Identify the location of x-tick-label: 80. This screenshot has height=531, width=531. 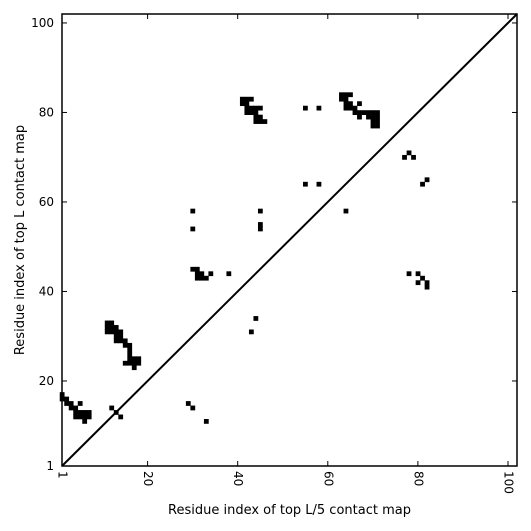
(418, 478).